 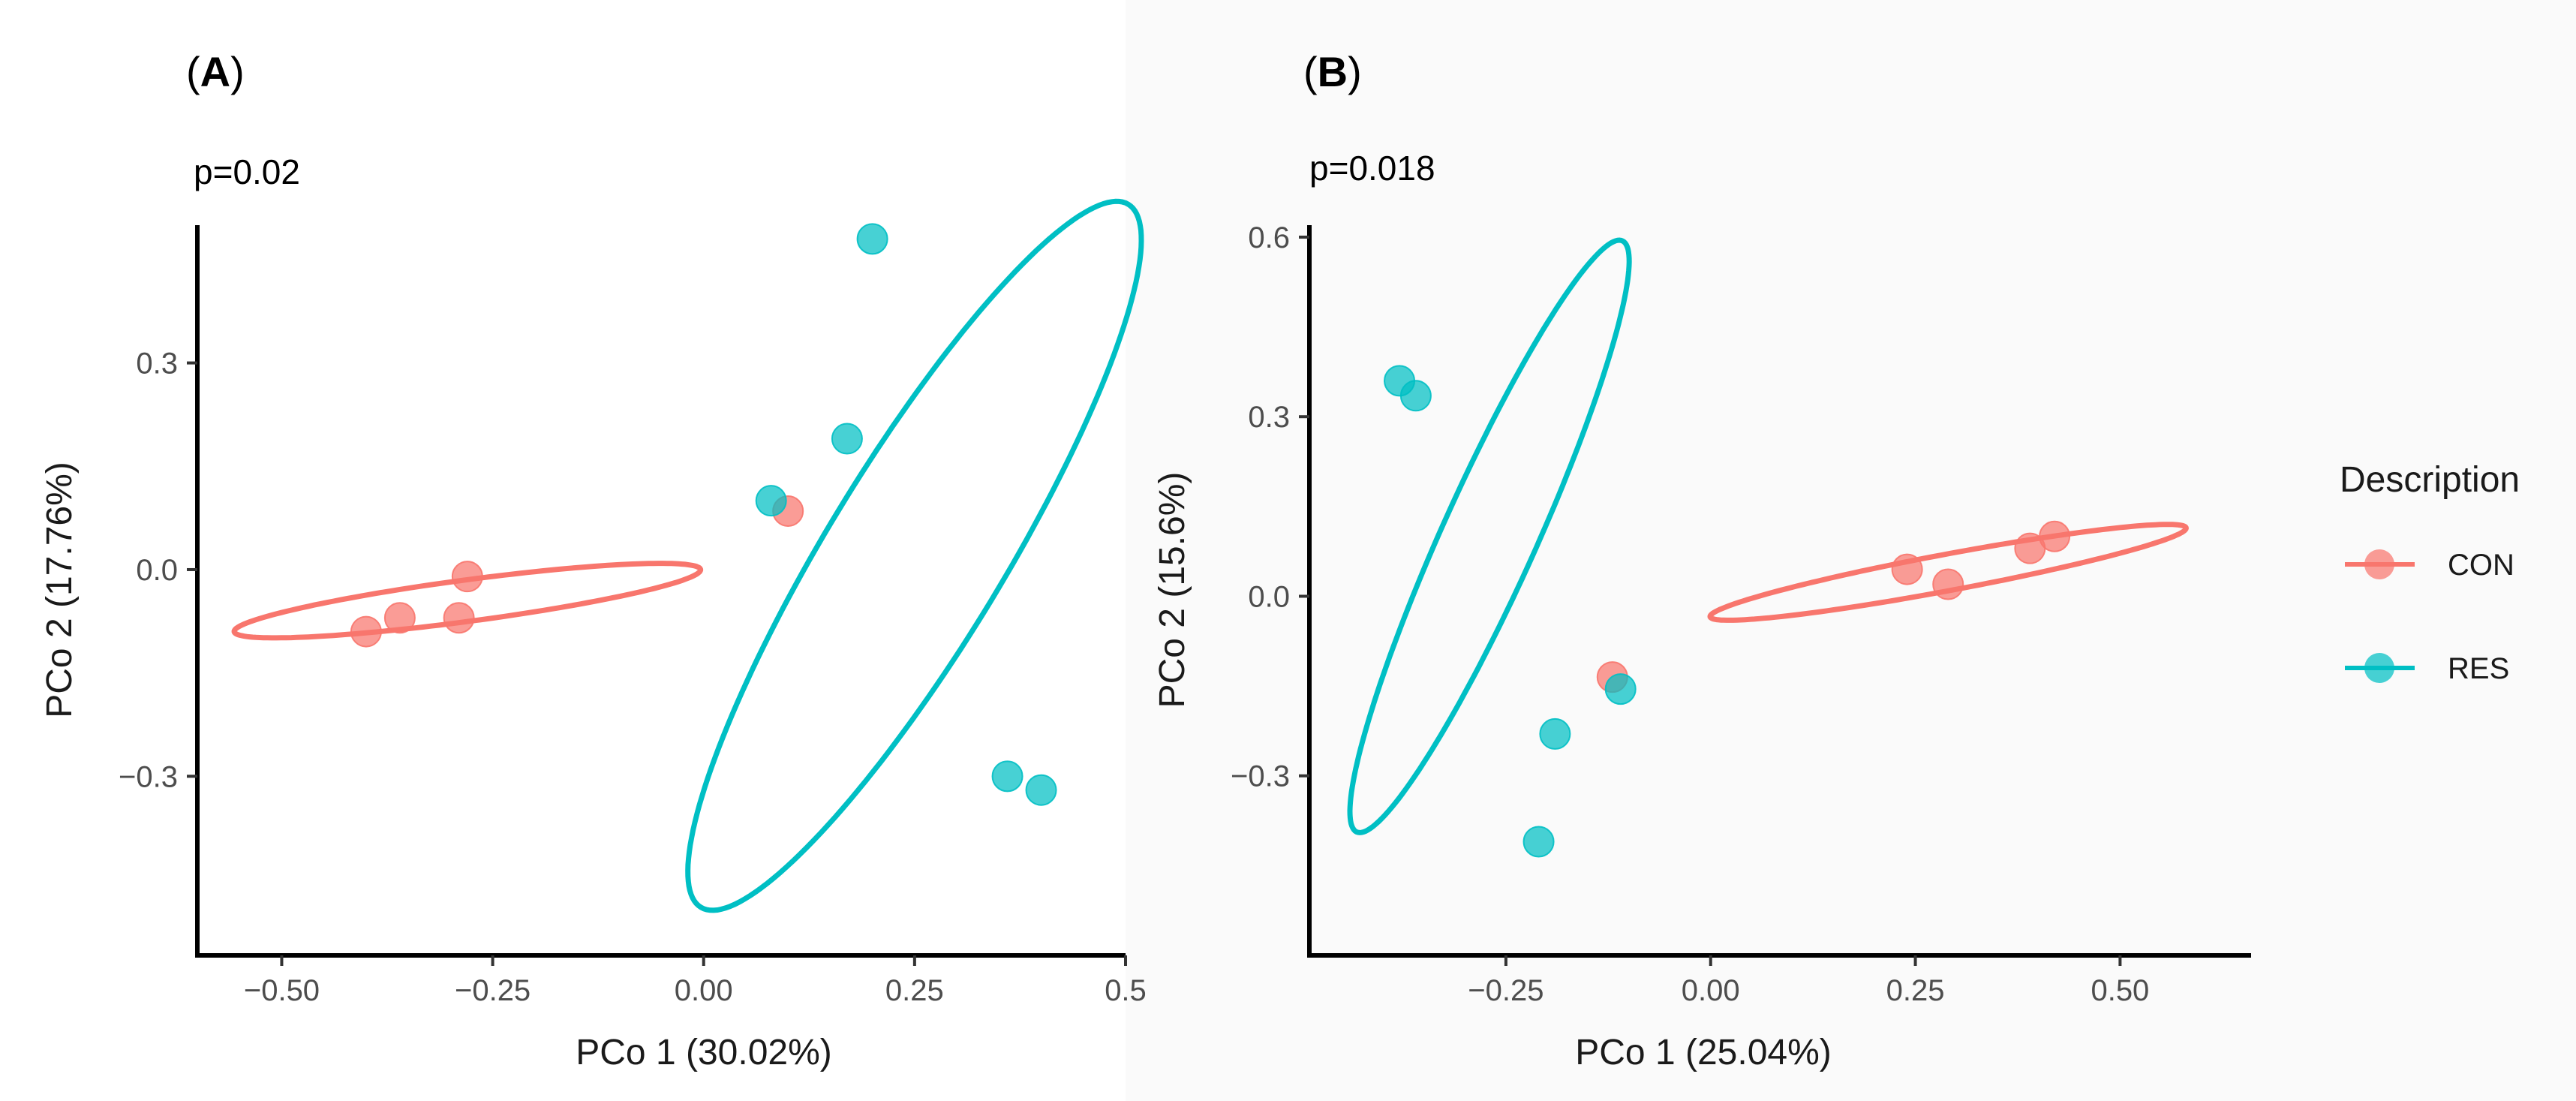 What do you see at coordinates (1703, 1052) in the screenshot?
I see `x-axis-label-b: PCo 1 (25.04%)` at bounding box center [1703, 1052].